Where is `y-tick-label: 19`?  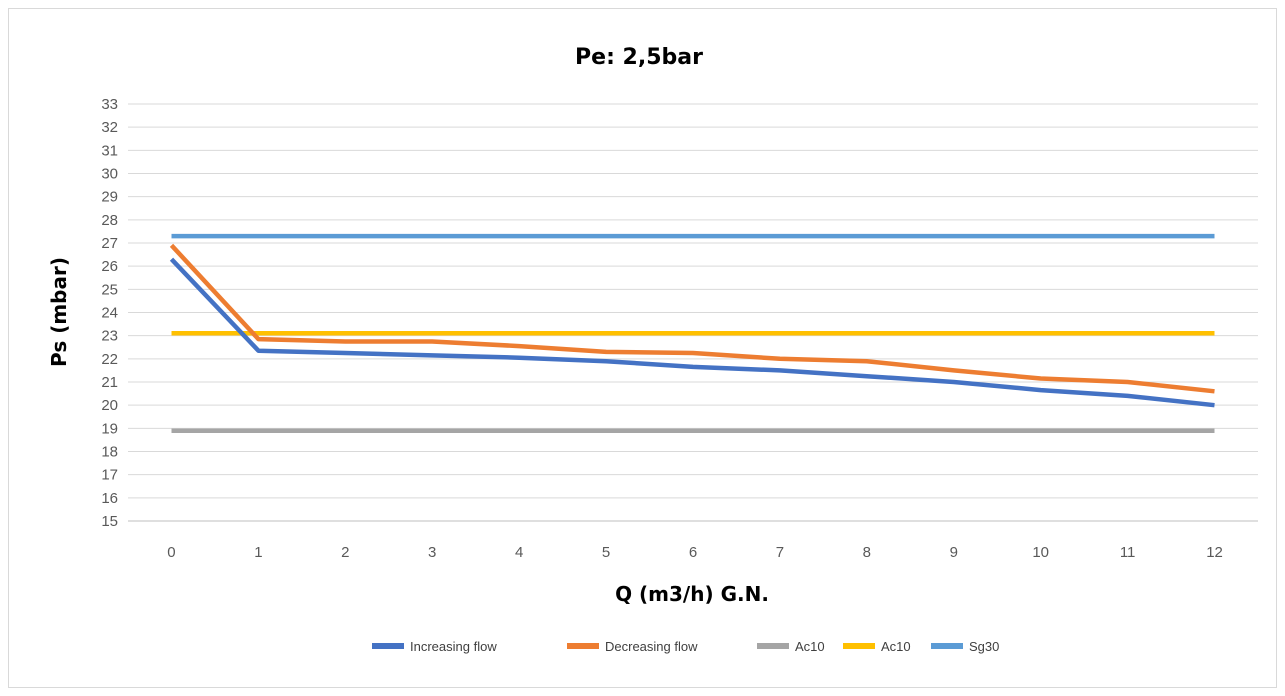
y-tick-label: 19 is located at coordinates (109, 428).